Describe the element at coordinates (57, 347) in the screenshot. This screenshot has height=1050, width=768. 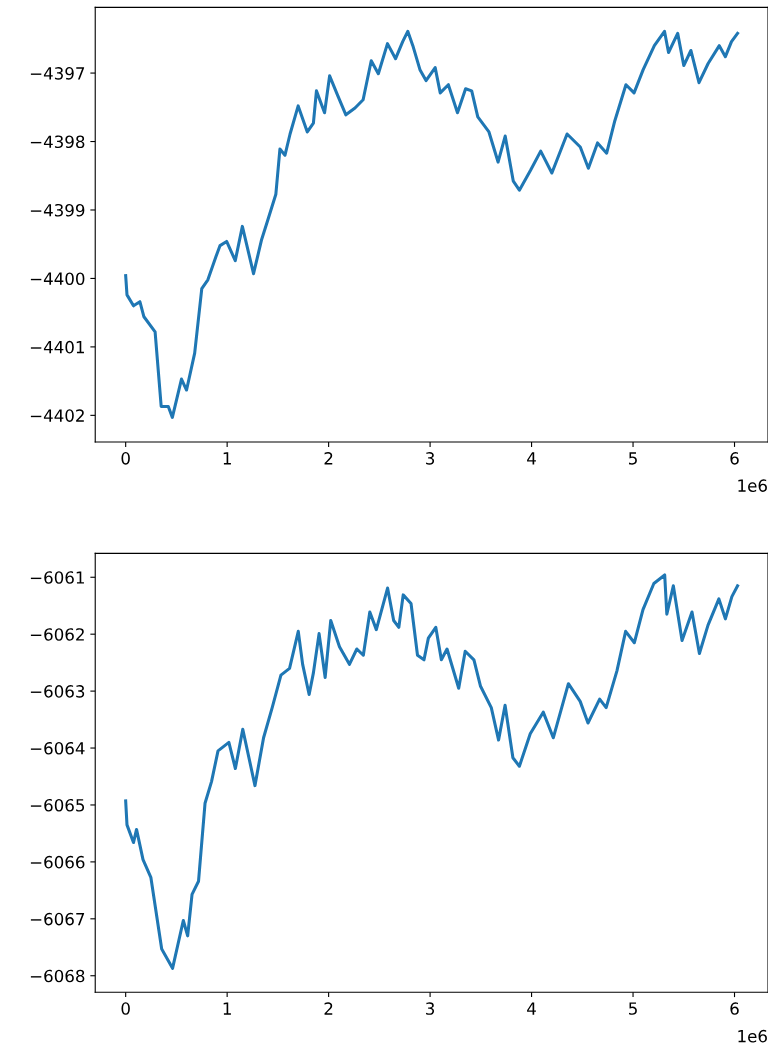
I see `y-tick-label: −4401` at that location.